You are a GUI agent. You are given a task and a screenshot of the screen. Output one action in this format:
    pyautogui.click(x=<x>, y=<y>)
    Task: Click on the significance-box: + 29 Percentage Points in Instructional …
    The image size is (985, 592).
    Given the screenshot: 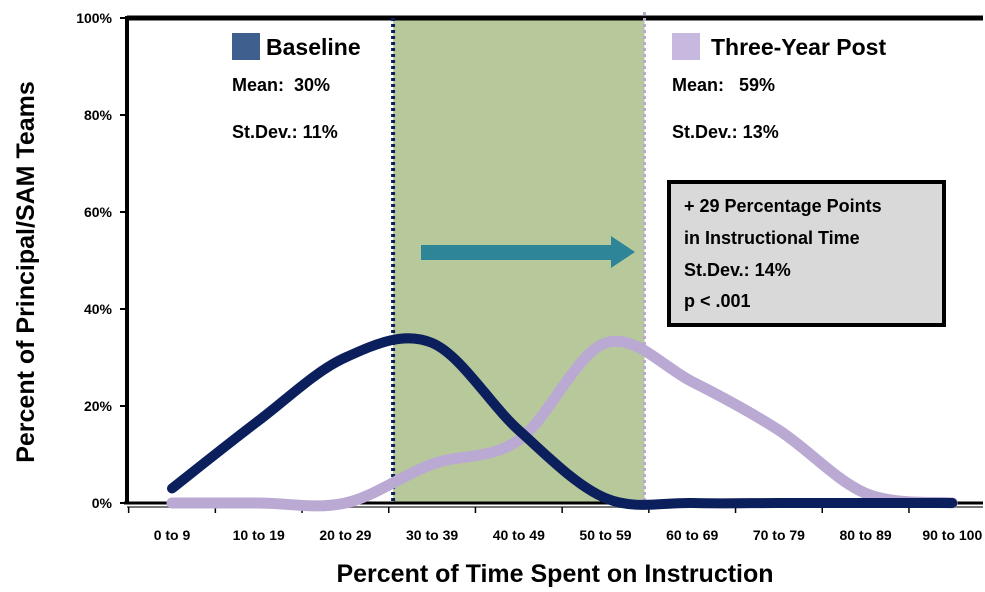 What is the action you would take?
    pyautogui.click(x=806, y=253)
    